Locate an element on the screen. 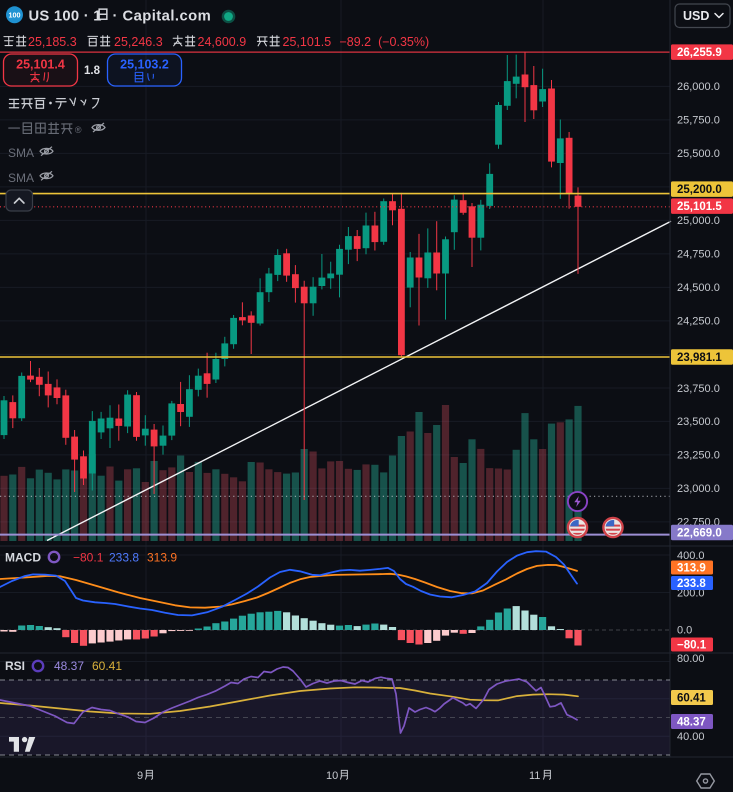 This screenshot has width=733, height=792. svg-text: −89.2 (−0.35%) is located at coordinates (385, 42).